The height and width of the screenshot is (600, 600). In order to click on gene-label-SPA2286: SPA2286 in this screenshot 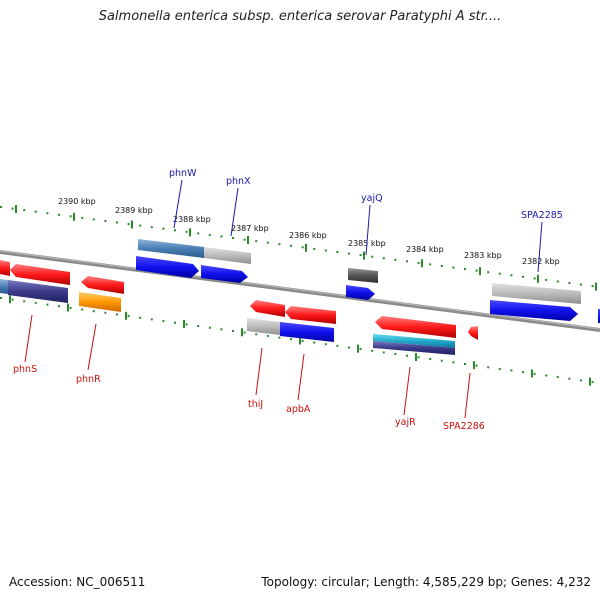, I will do `click(464, 426)`.